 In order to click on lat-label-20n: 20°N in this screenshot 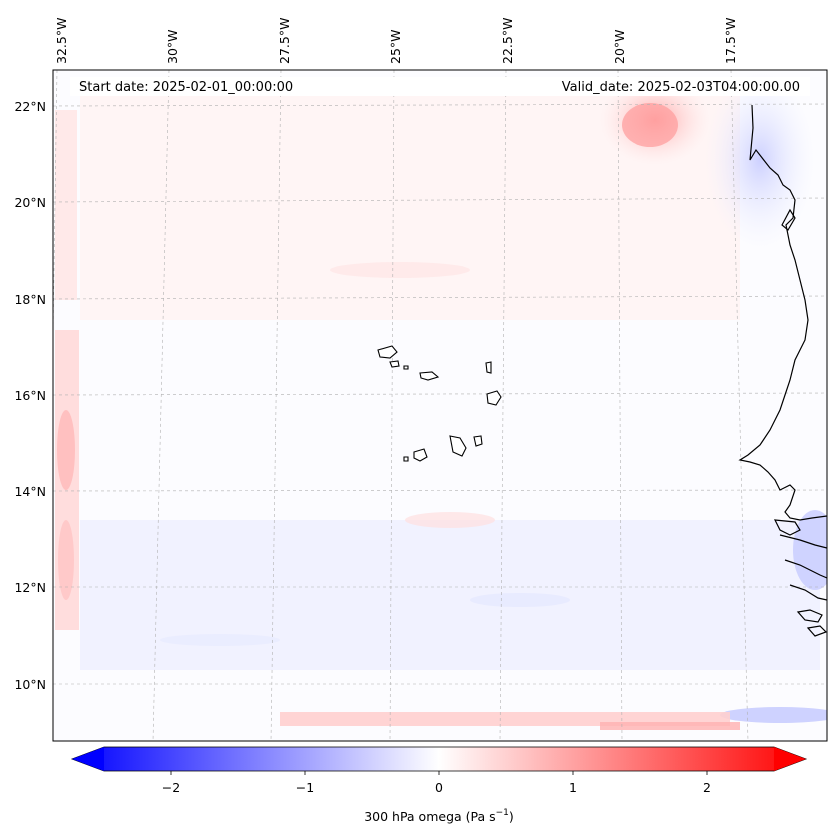, I will do `click(30, 202)`.